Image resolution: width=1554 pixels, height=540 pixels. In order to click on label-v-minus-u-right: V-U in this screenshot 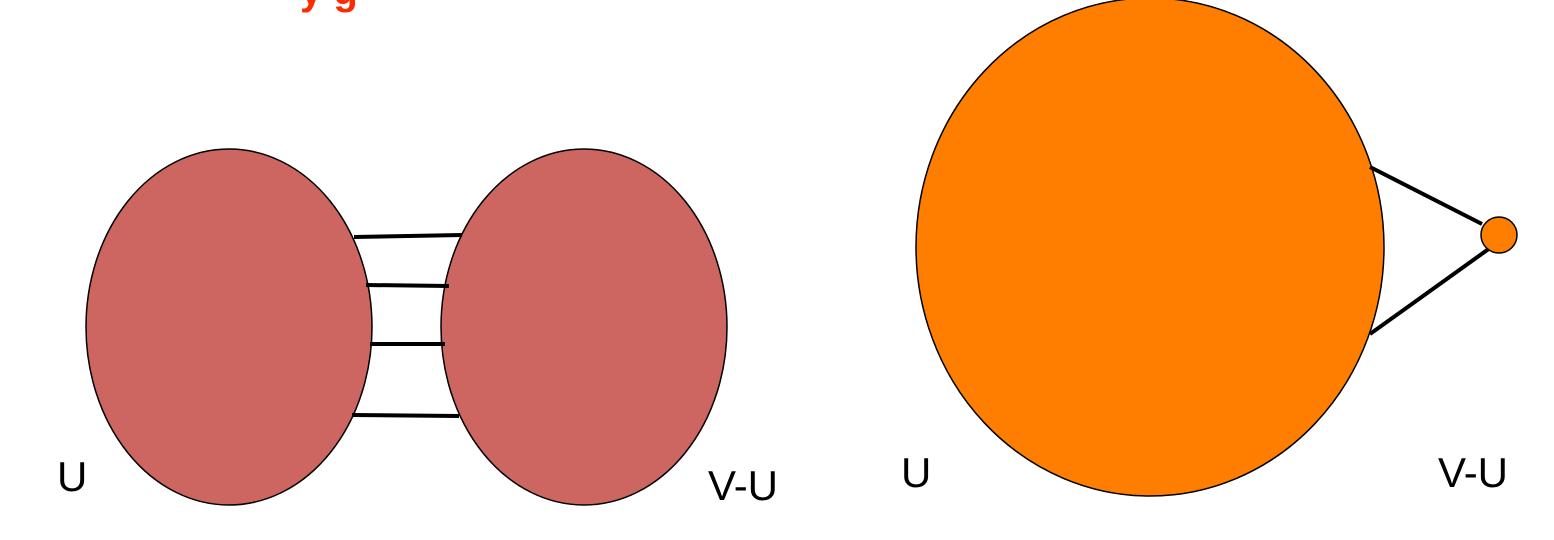, I will do `click(1473, 472)`.